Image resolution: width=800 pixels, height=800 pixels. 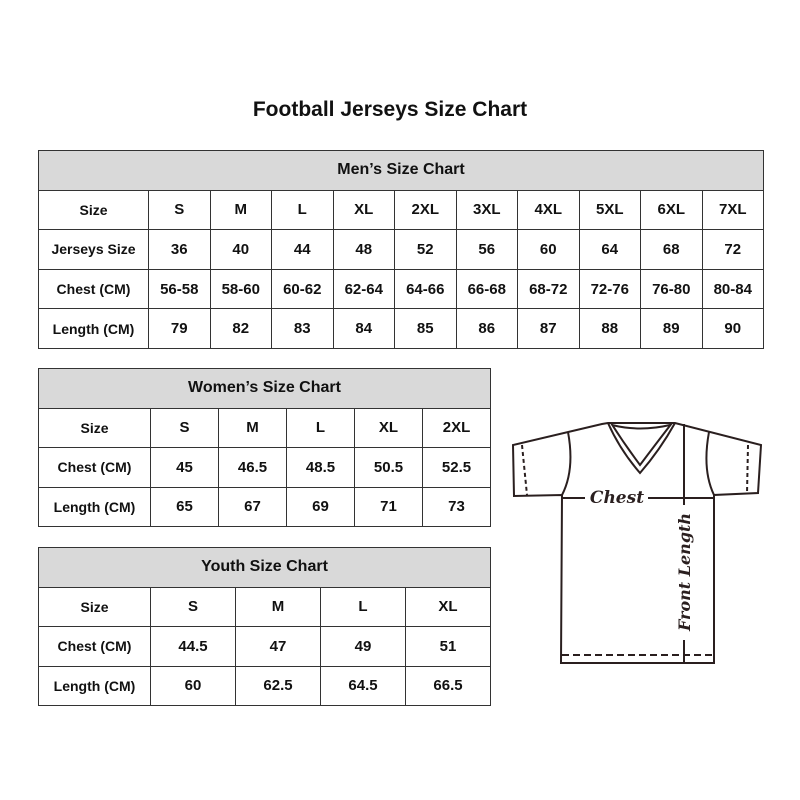 What do you see at coordinates (448, 685) in the screenshot?
I see `table-cell: 66.5` at bounding box center [448, 685].